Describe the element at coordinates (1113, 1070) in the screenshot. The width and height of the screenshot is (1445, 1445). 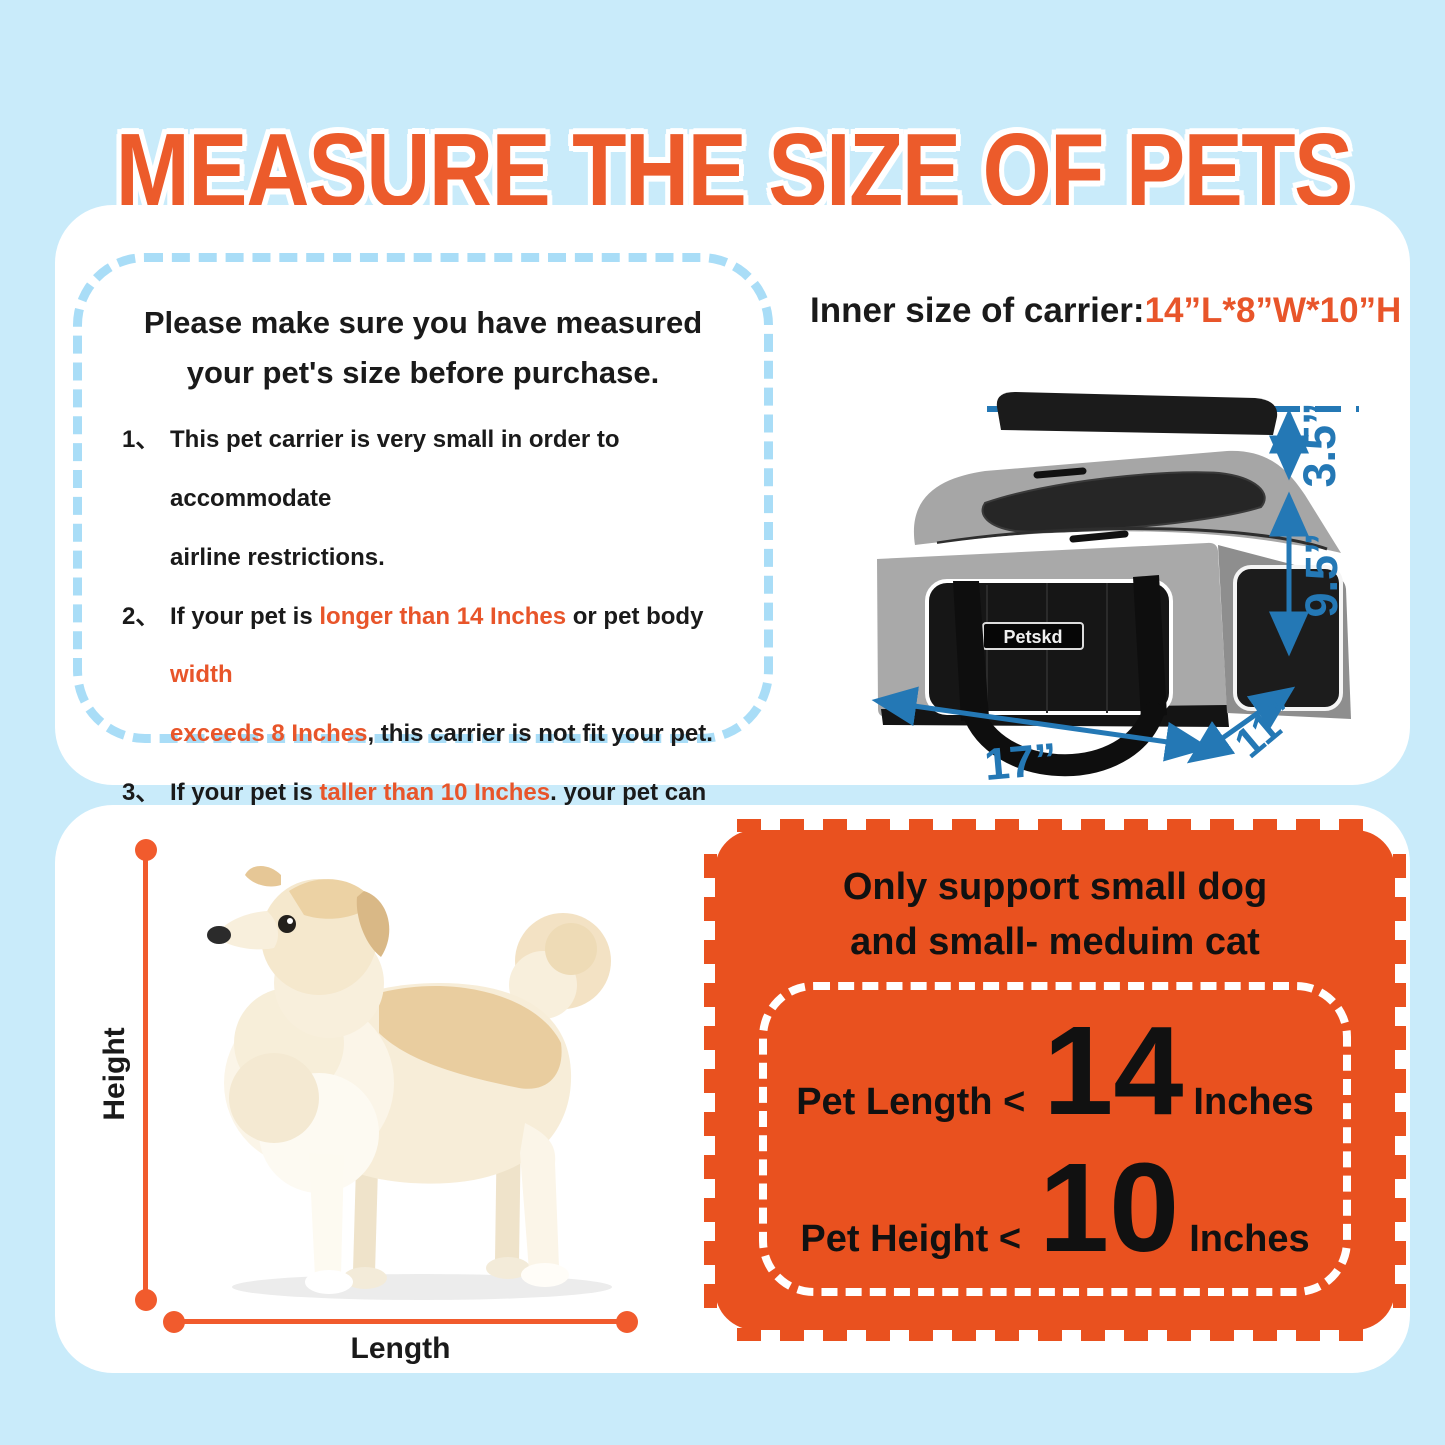
I see `pet-length-value: 14` at that location.